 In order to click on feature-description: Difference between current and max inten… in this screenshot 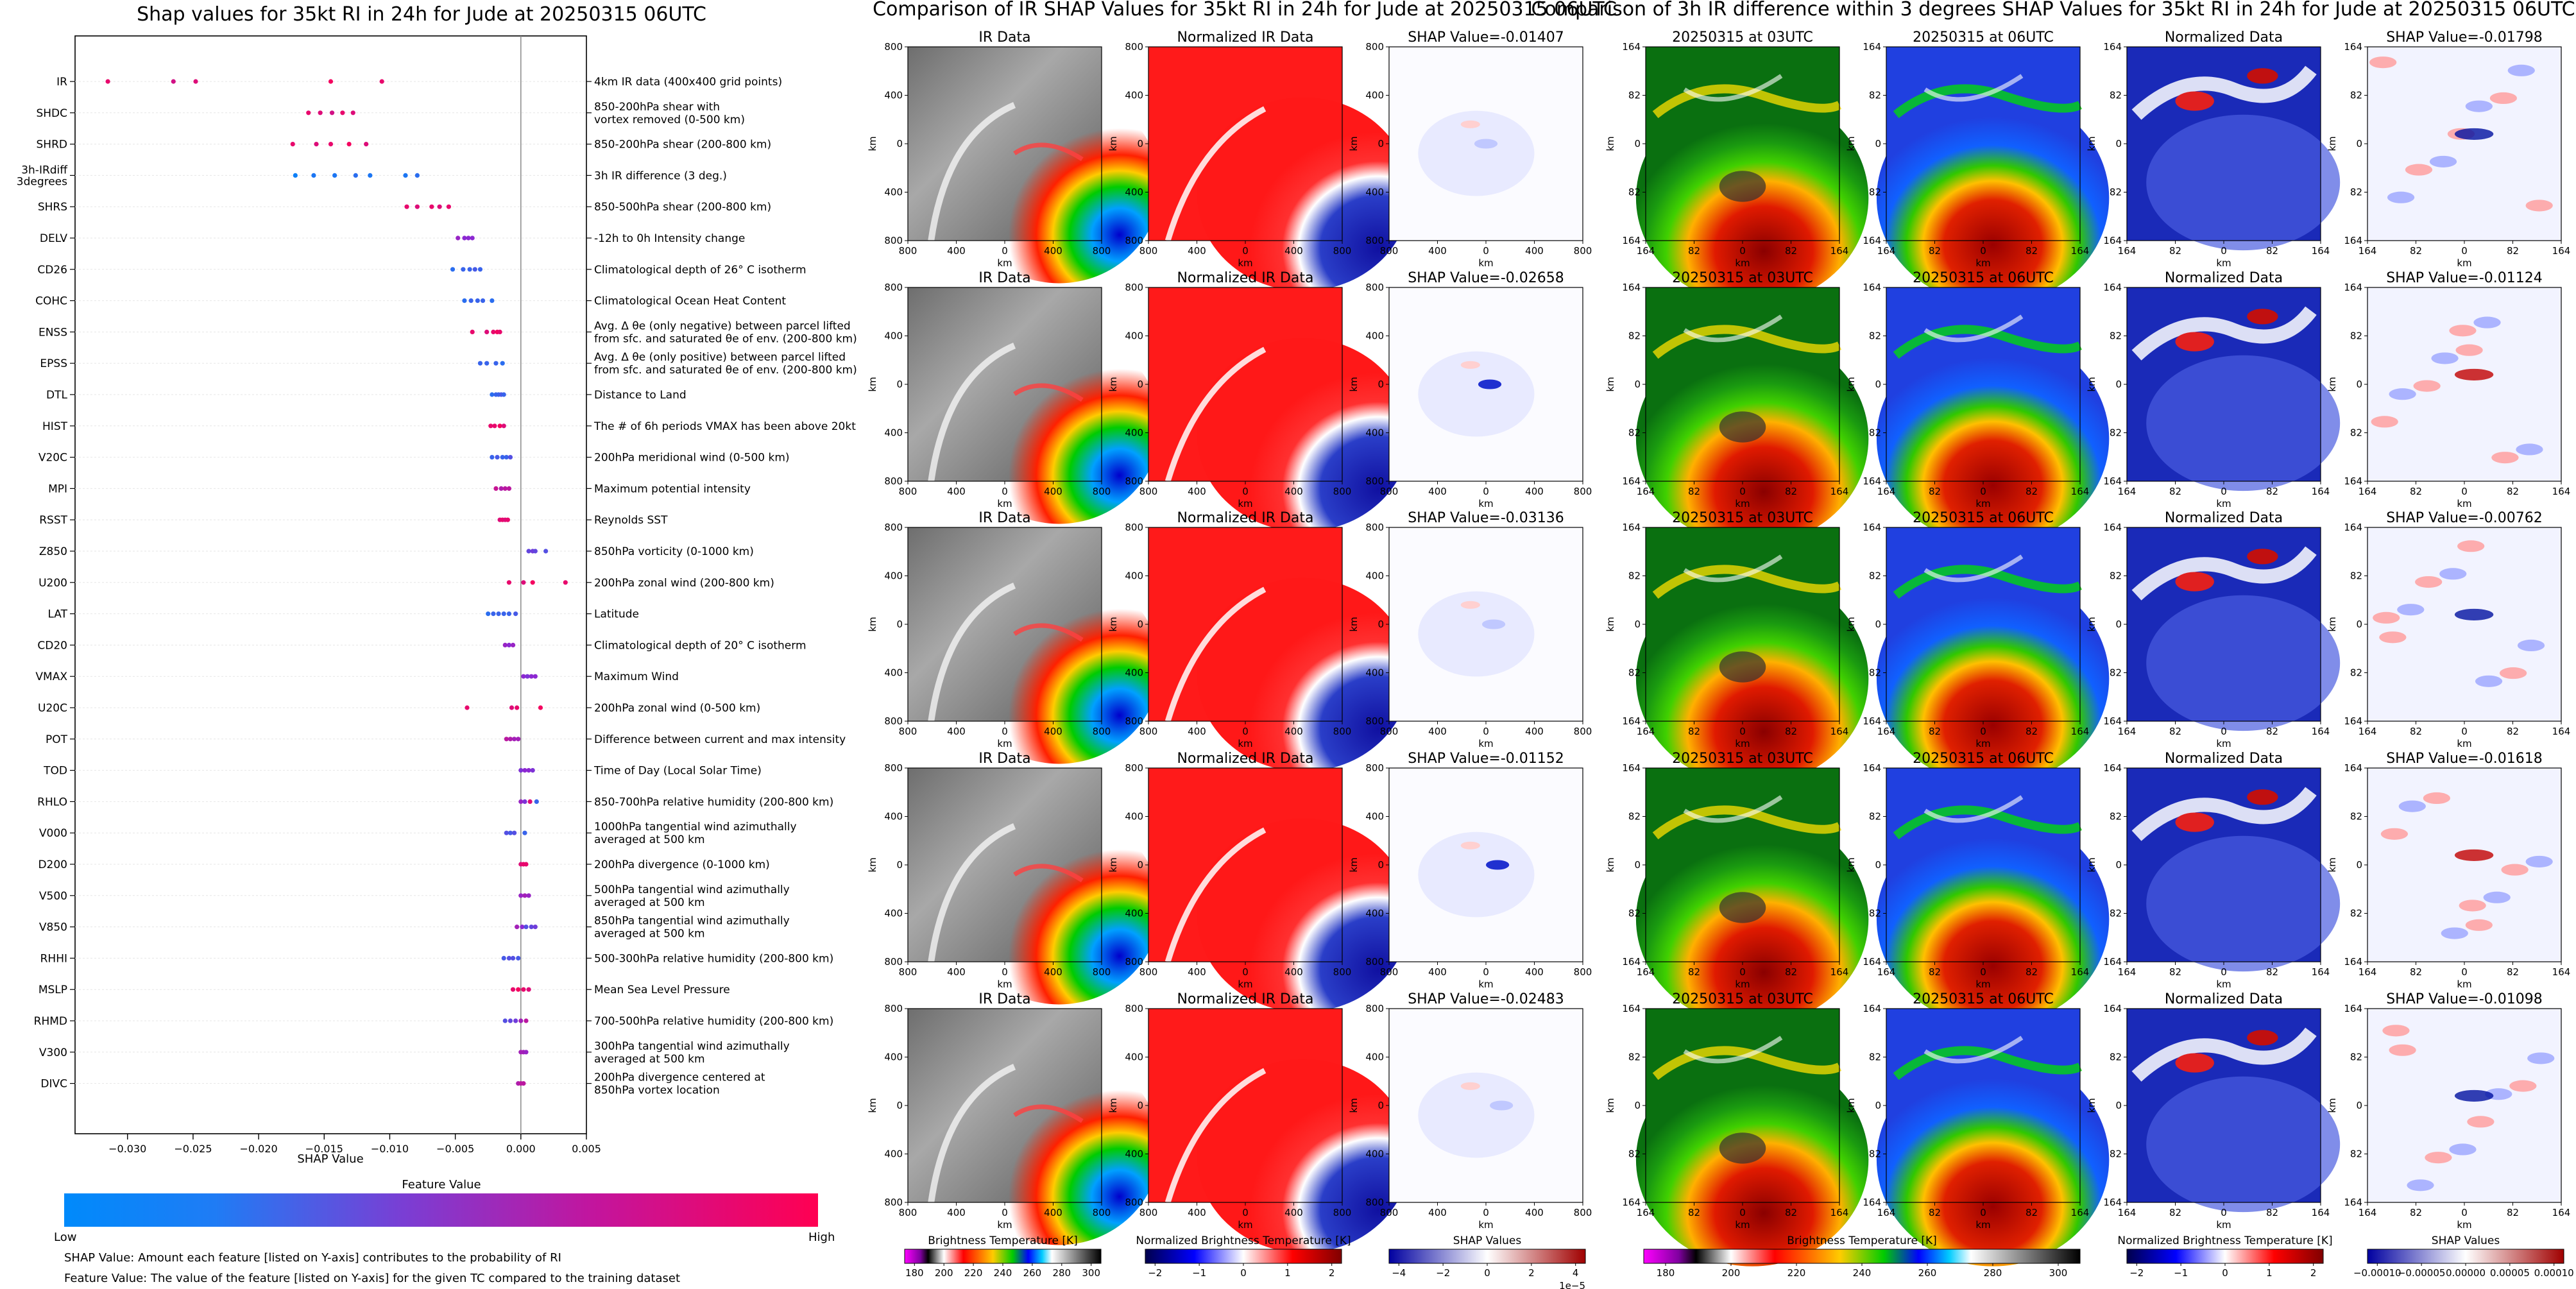, I will do `click(720, 739)`.